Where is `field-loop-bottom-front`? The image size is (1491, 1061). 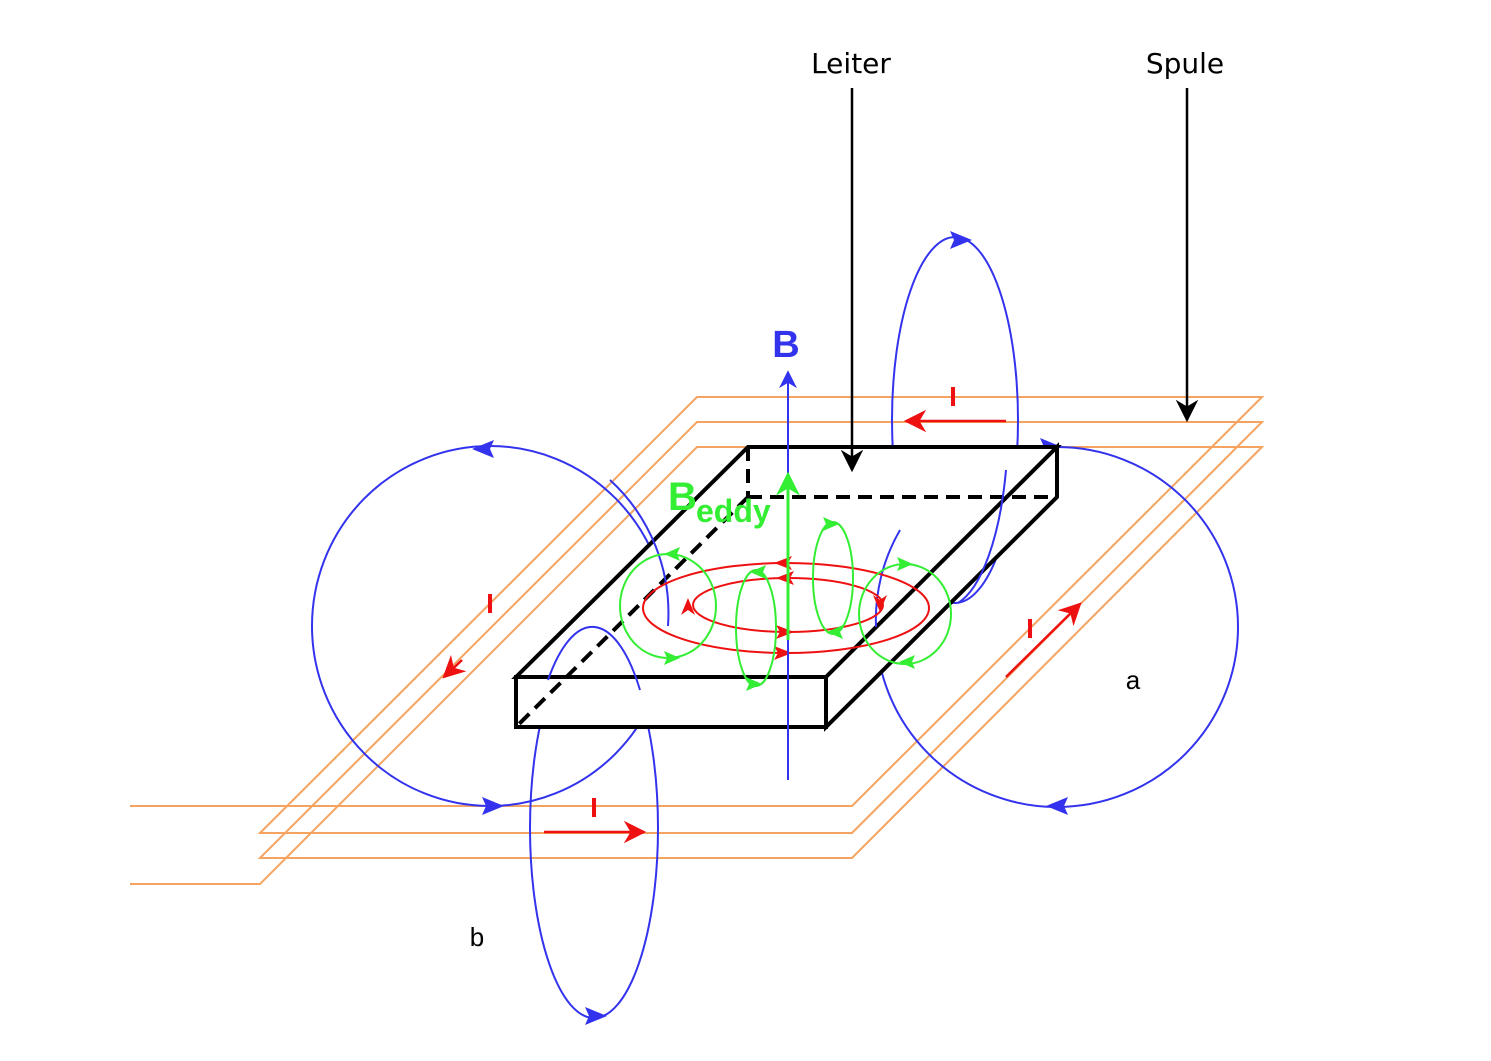
field-loop-bottom-front is located at coordinates (594, 658).